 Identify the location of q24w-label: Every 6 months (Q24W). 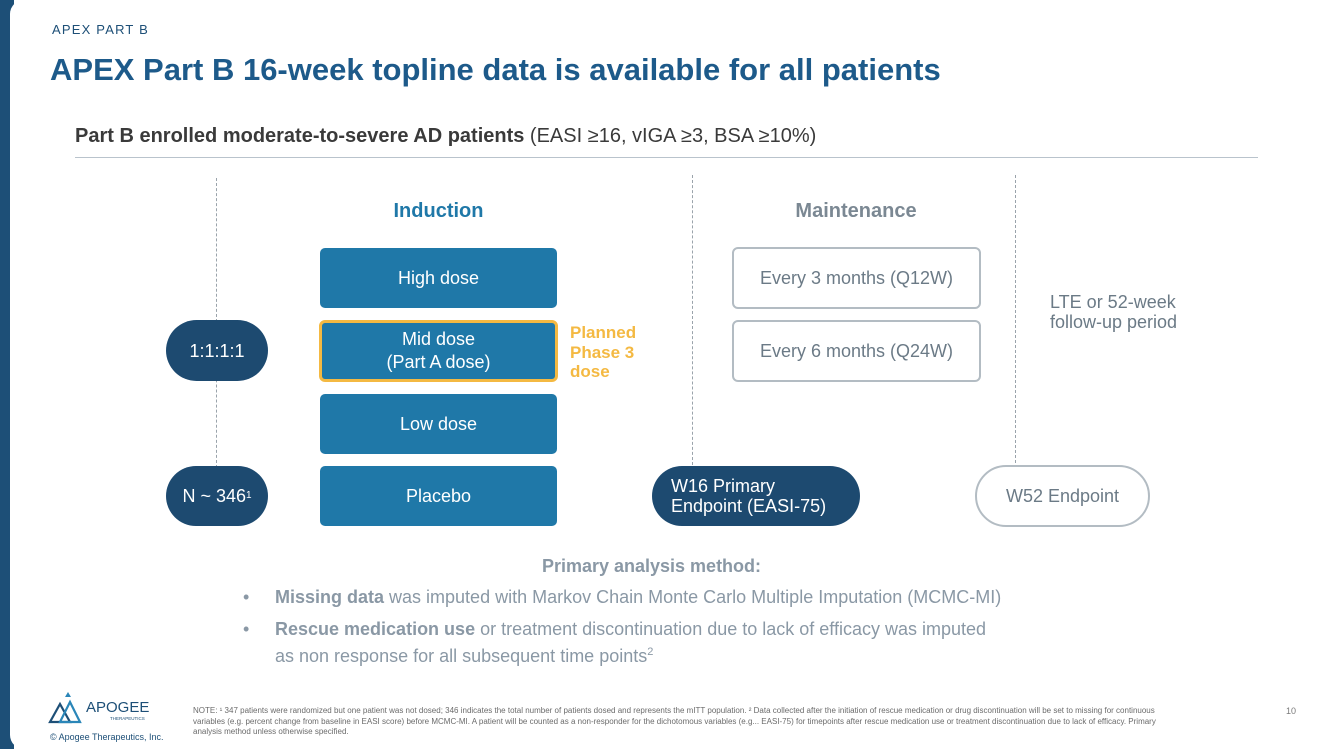
(856, 350).